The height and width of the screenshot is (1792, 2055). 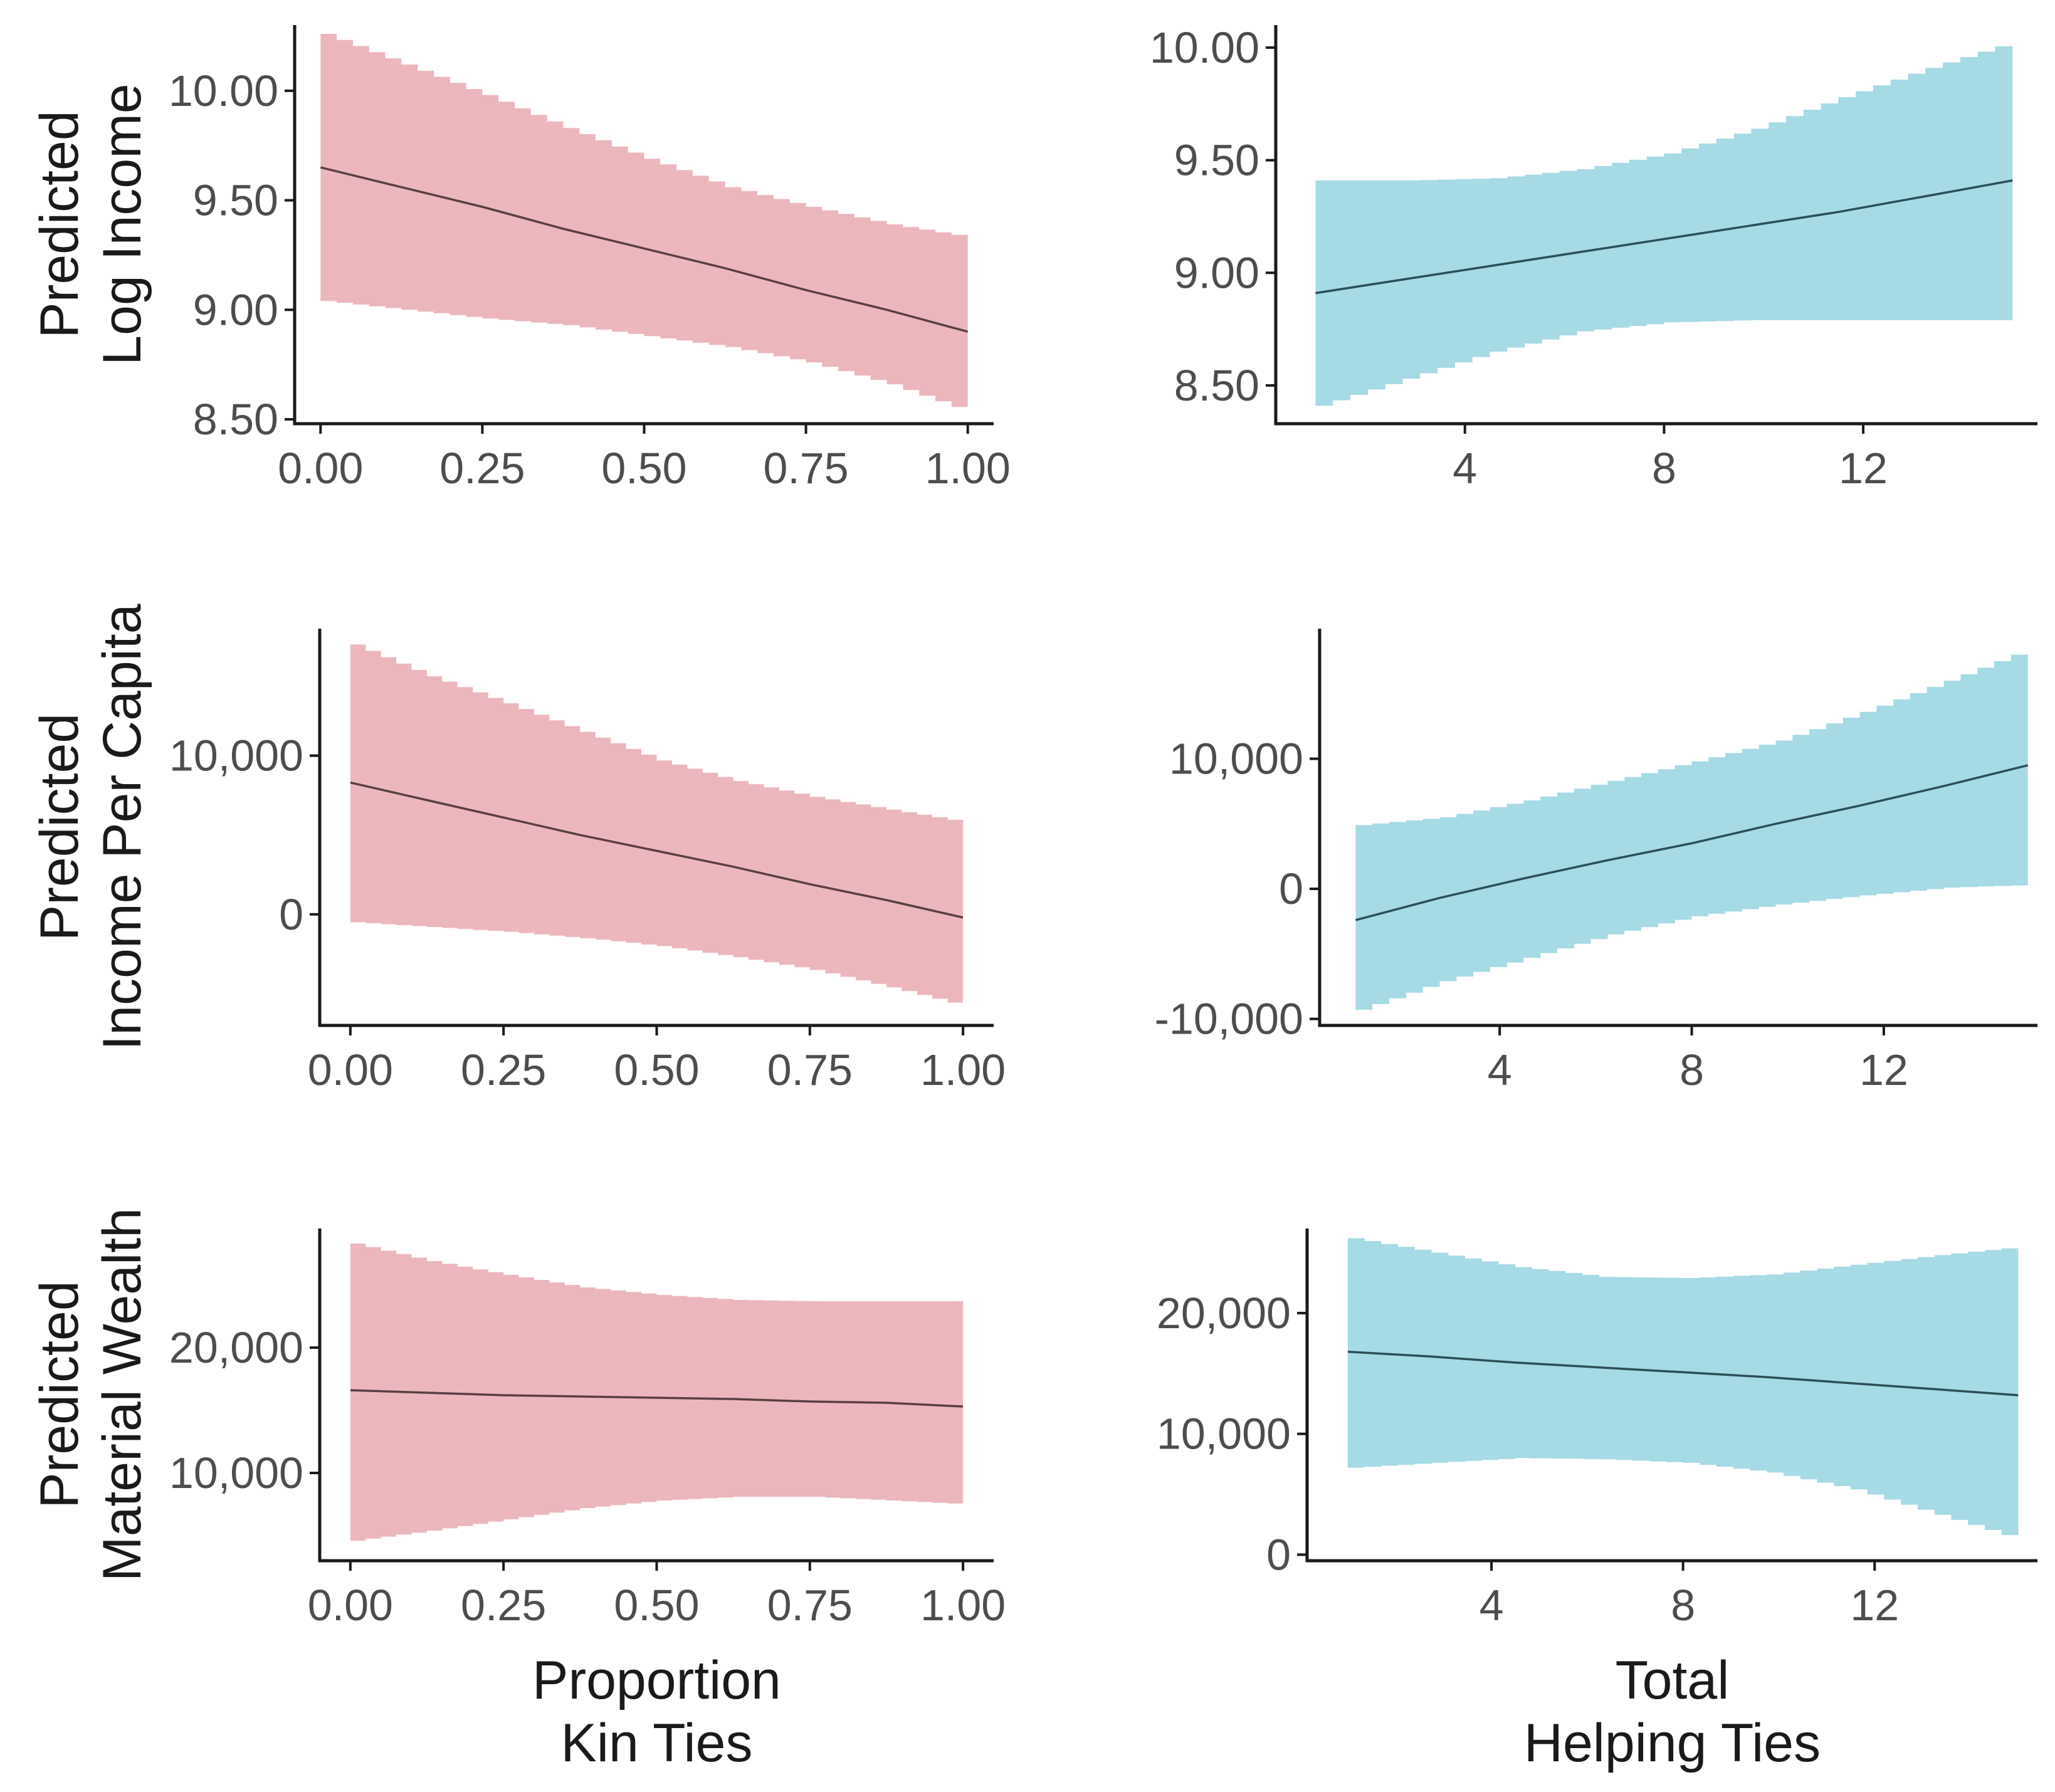 What do you see at coordinates (122, 1394) in the screenshot?
I see `y-axis-label: Material Wealth` at bounding box center [122, 1394].